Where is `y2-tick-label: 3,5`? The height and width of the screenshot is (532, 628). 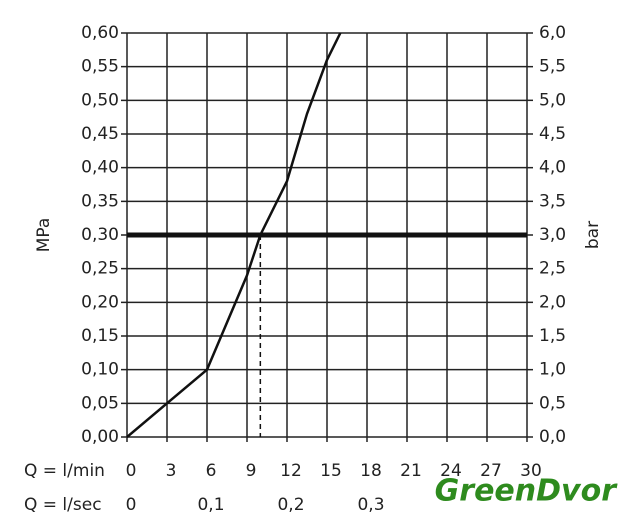 y2-tick-label: 3,5 is located at coordinates (552, 201).